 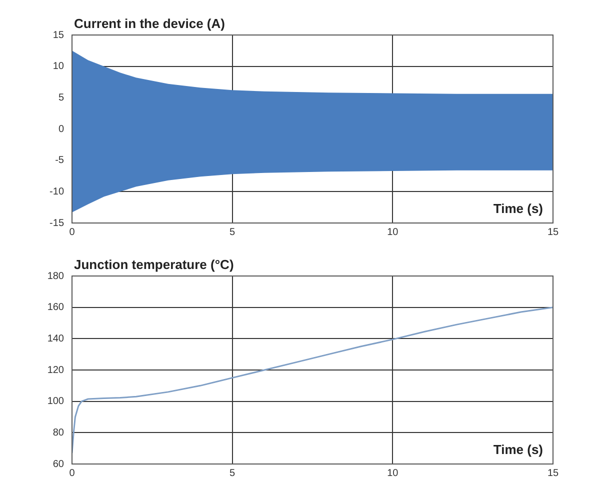 I want to click on y-tick-label: 100, so click(x=55, y=402).